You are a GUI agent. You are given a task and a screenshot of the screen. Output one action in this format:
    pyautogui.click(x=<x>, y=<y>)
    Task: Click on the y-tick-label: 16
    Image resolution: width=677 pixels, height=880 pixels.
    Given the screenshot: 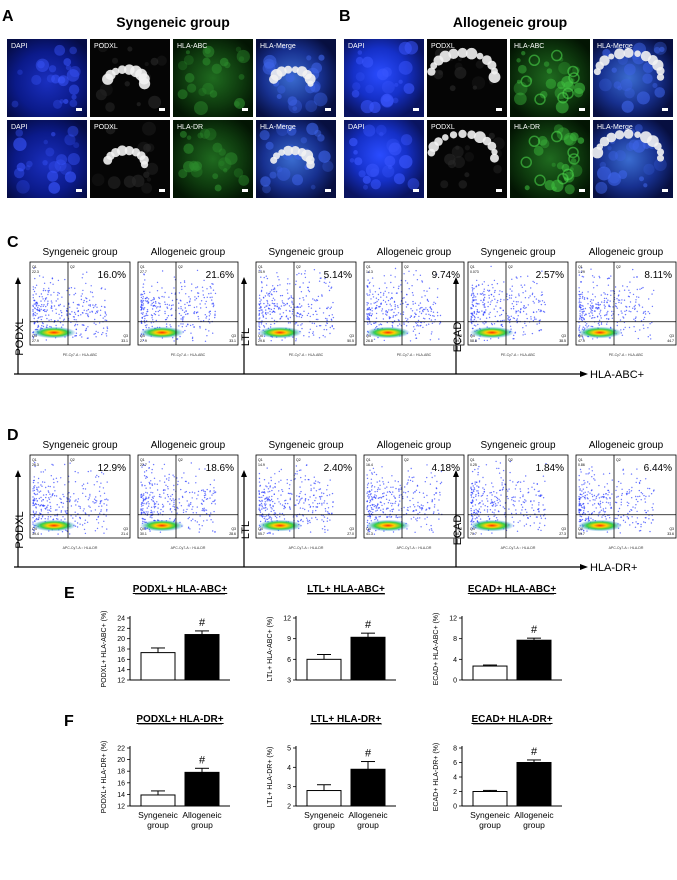 What is the action you would take?
    pyautogui.click(x=121, y=660)
    